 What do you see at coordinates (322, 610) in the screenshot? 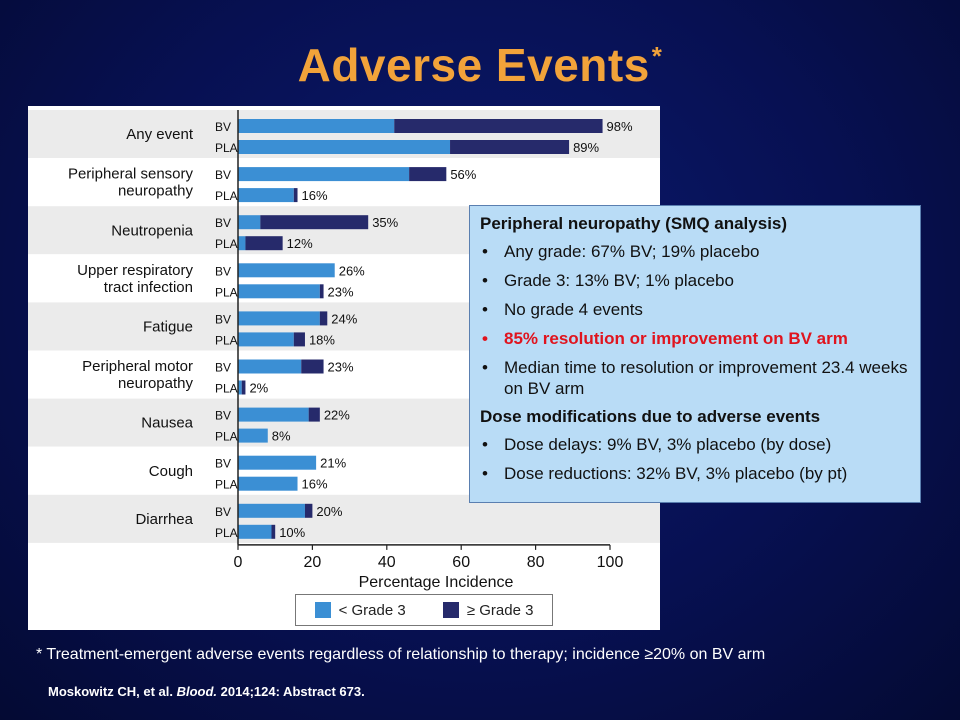
I see `legend-swatch-lt-grade3` at bounding box center [322, 610].